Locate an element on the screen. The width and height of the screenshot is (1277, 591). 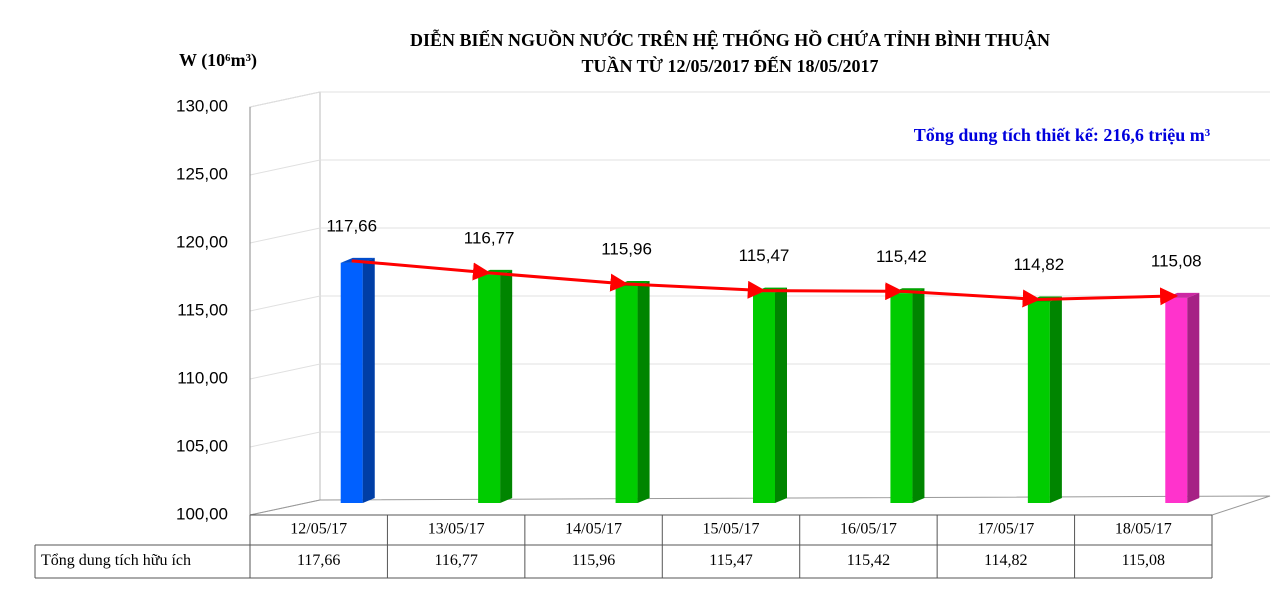
table-value: 115,96 is located at coordinates (593, 560).